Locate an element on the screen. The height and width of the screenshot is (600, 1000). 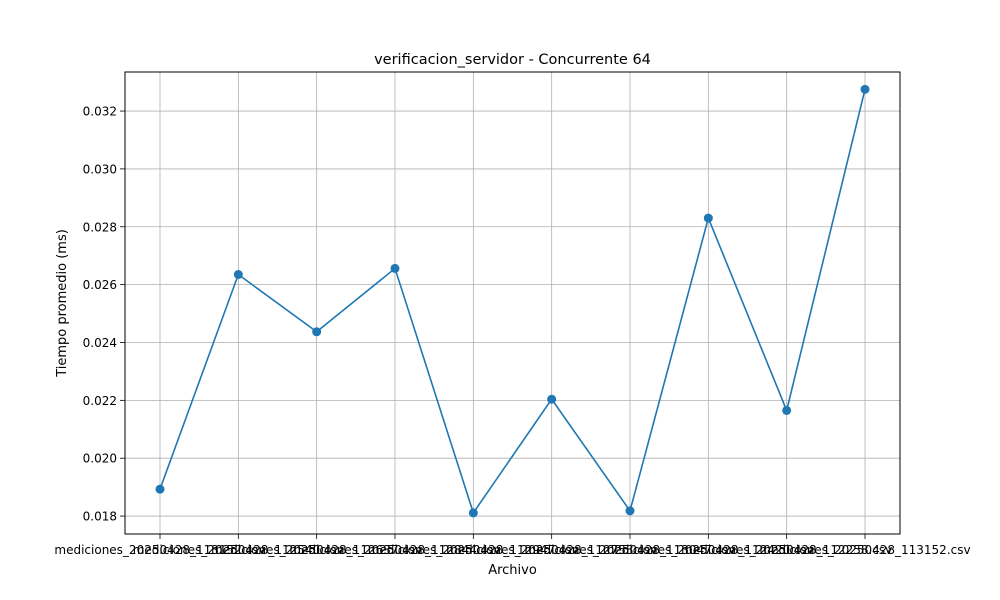
chart-title: verificacion_servidor - Concurrente 64 is located at coordinates (512, 60).